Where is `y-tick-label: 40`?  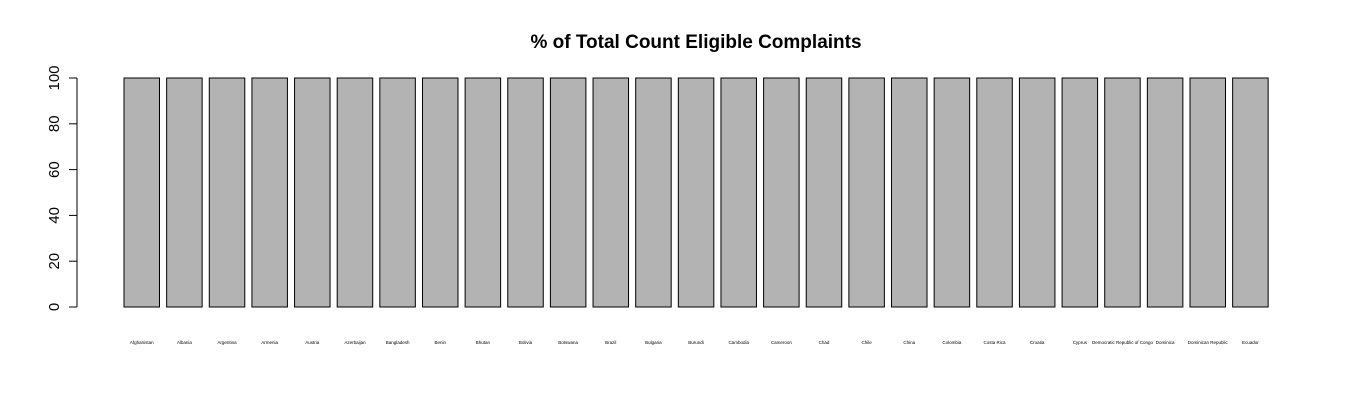
y-tick-label: 40 is located at coordinates (54, 215).